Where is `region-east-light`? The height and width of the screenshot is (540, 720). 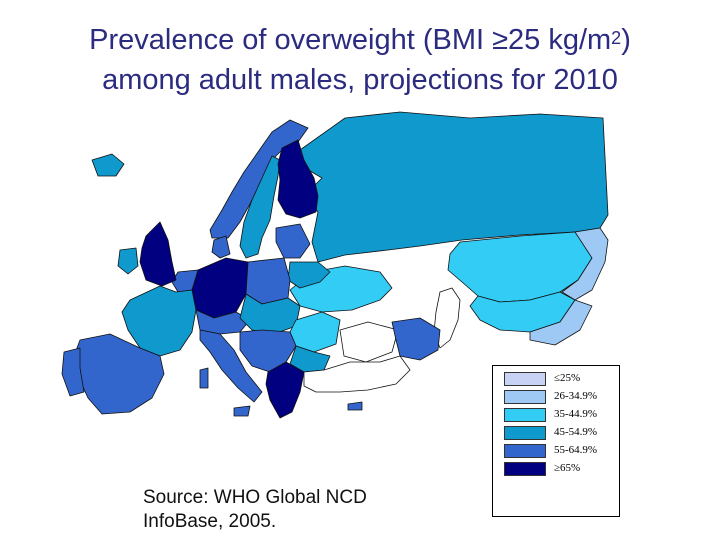
region-east-light is located at coordinates (585, 264).